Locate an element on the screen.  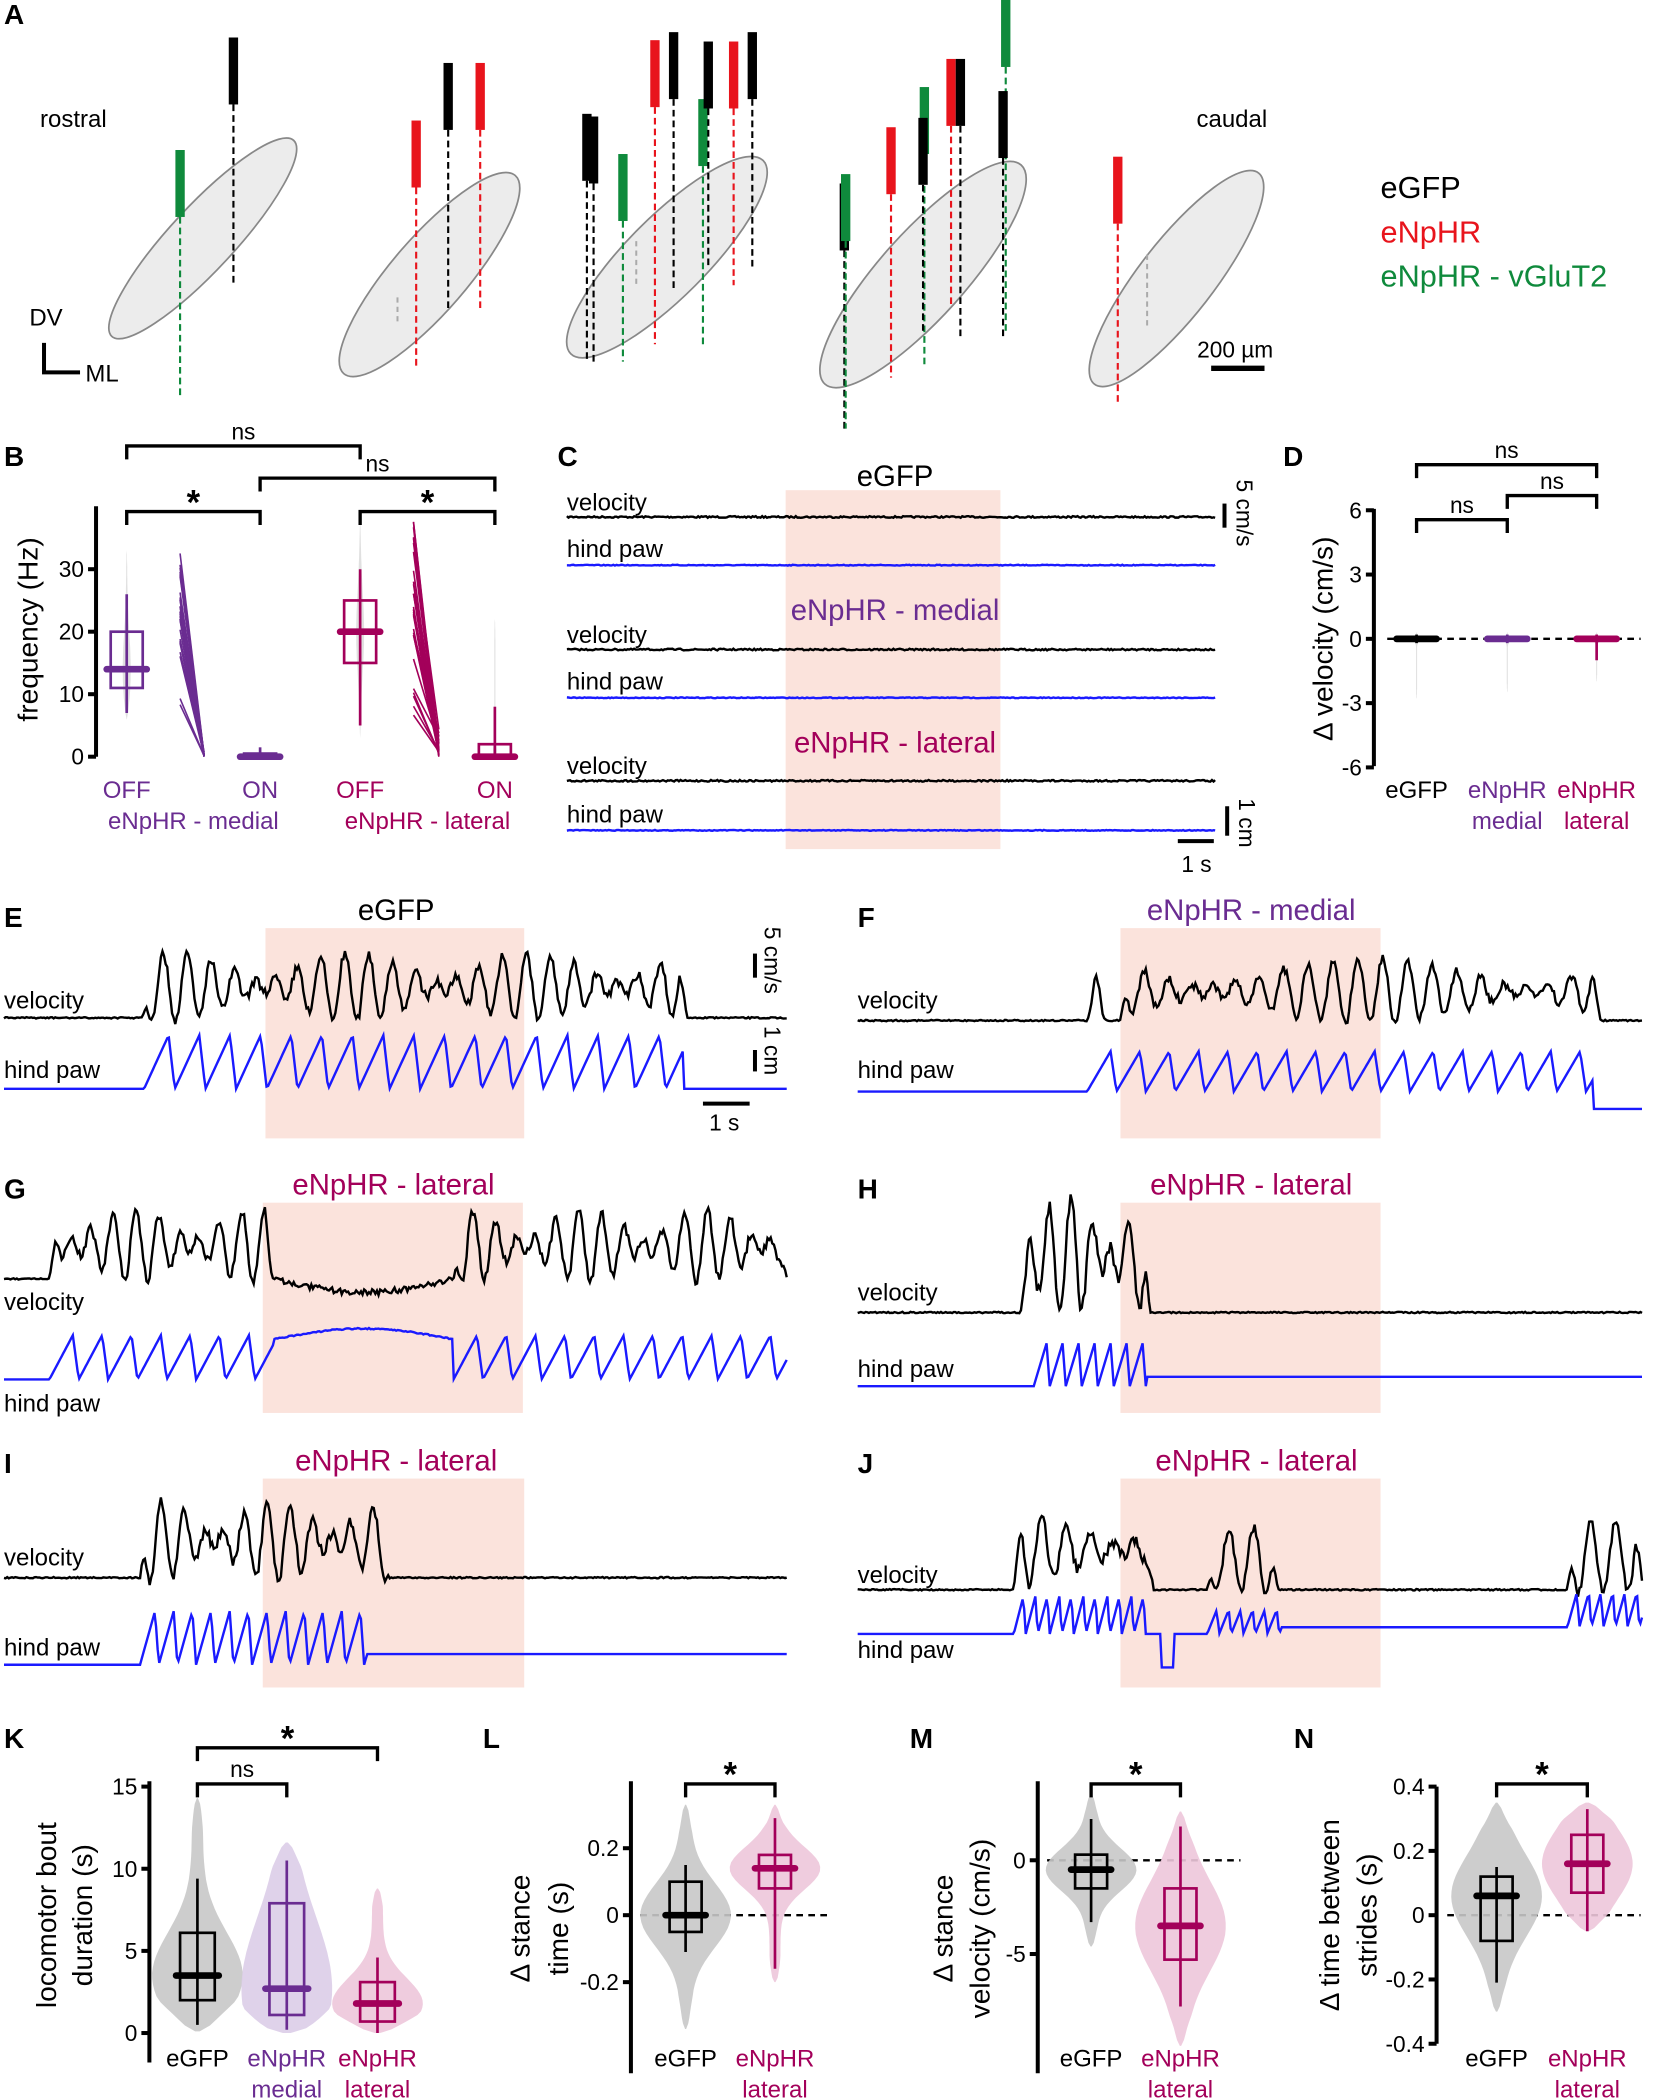
y-tick-label: -0.2 is located at coordinates (1404, 1979).